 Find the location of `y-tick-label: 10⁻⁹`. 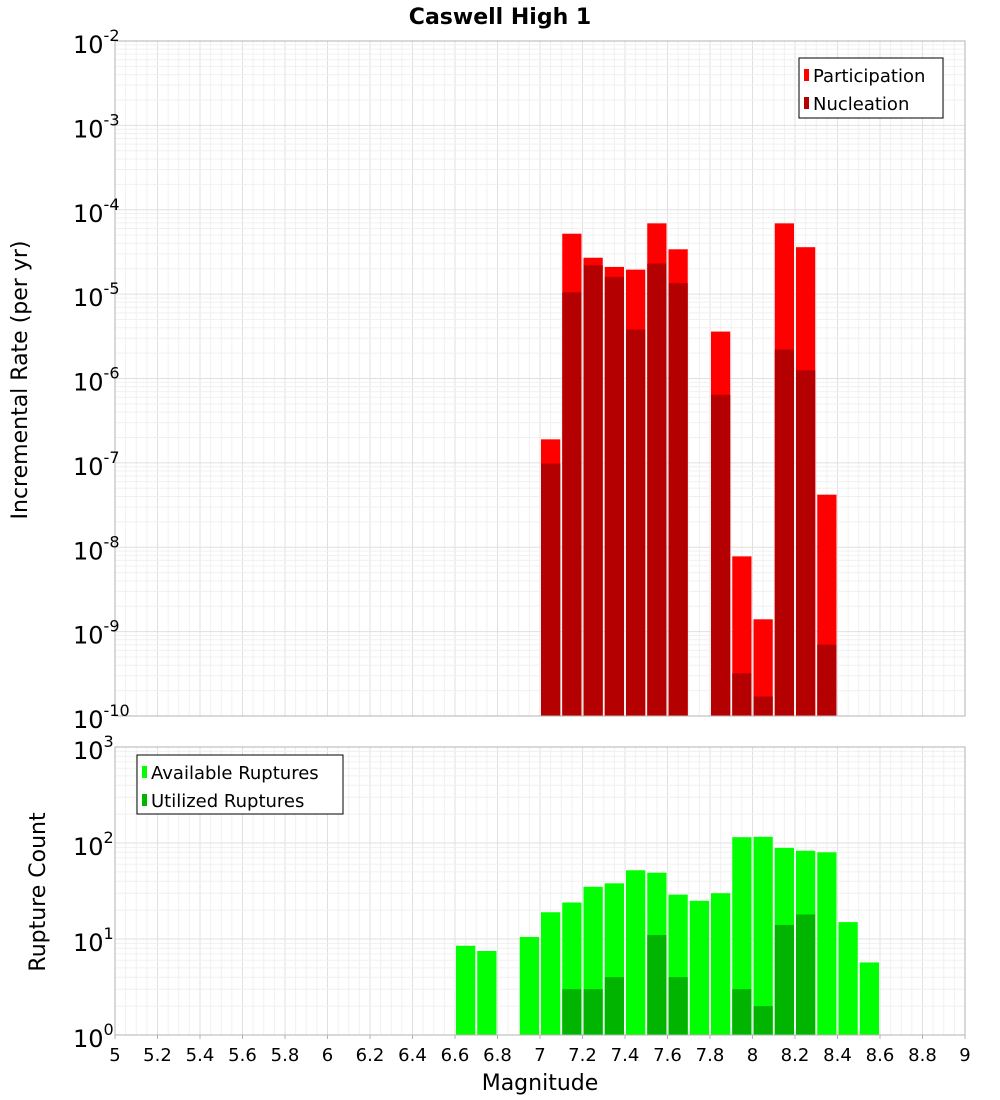

y-tick-label: 10⁻⁹ is located at coordinates (96, 633).